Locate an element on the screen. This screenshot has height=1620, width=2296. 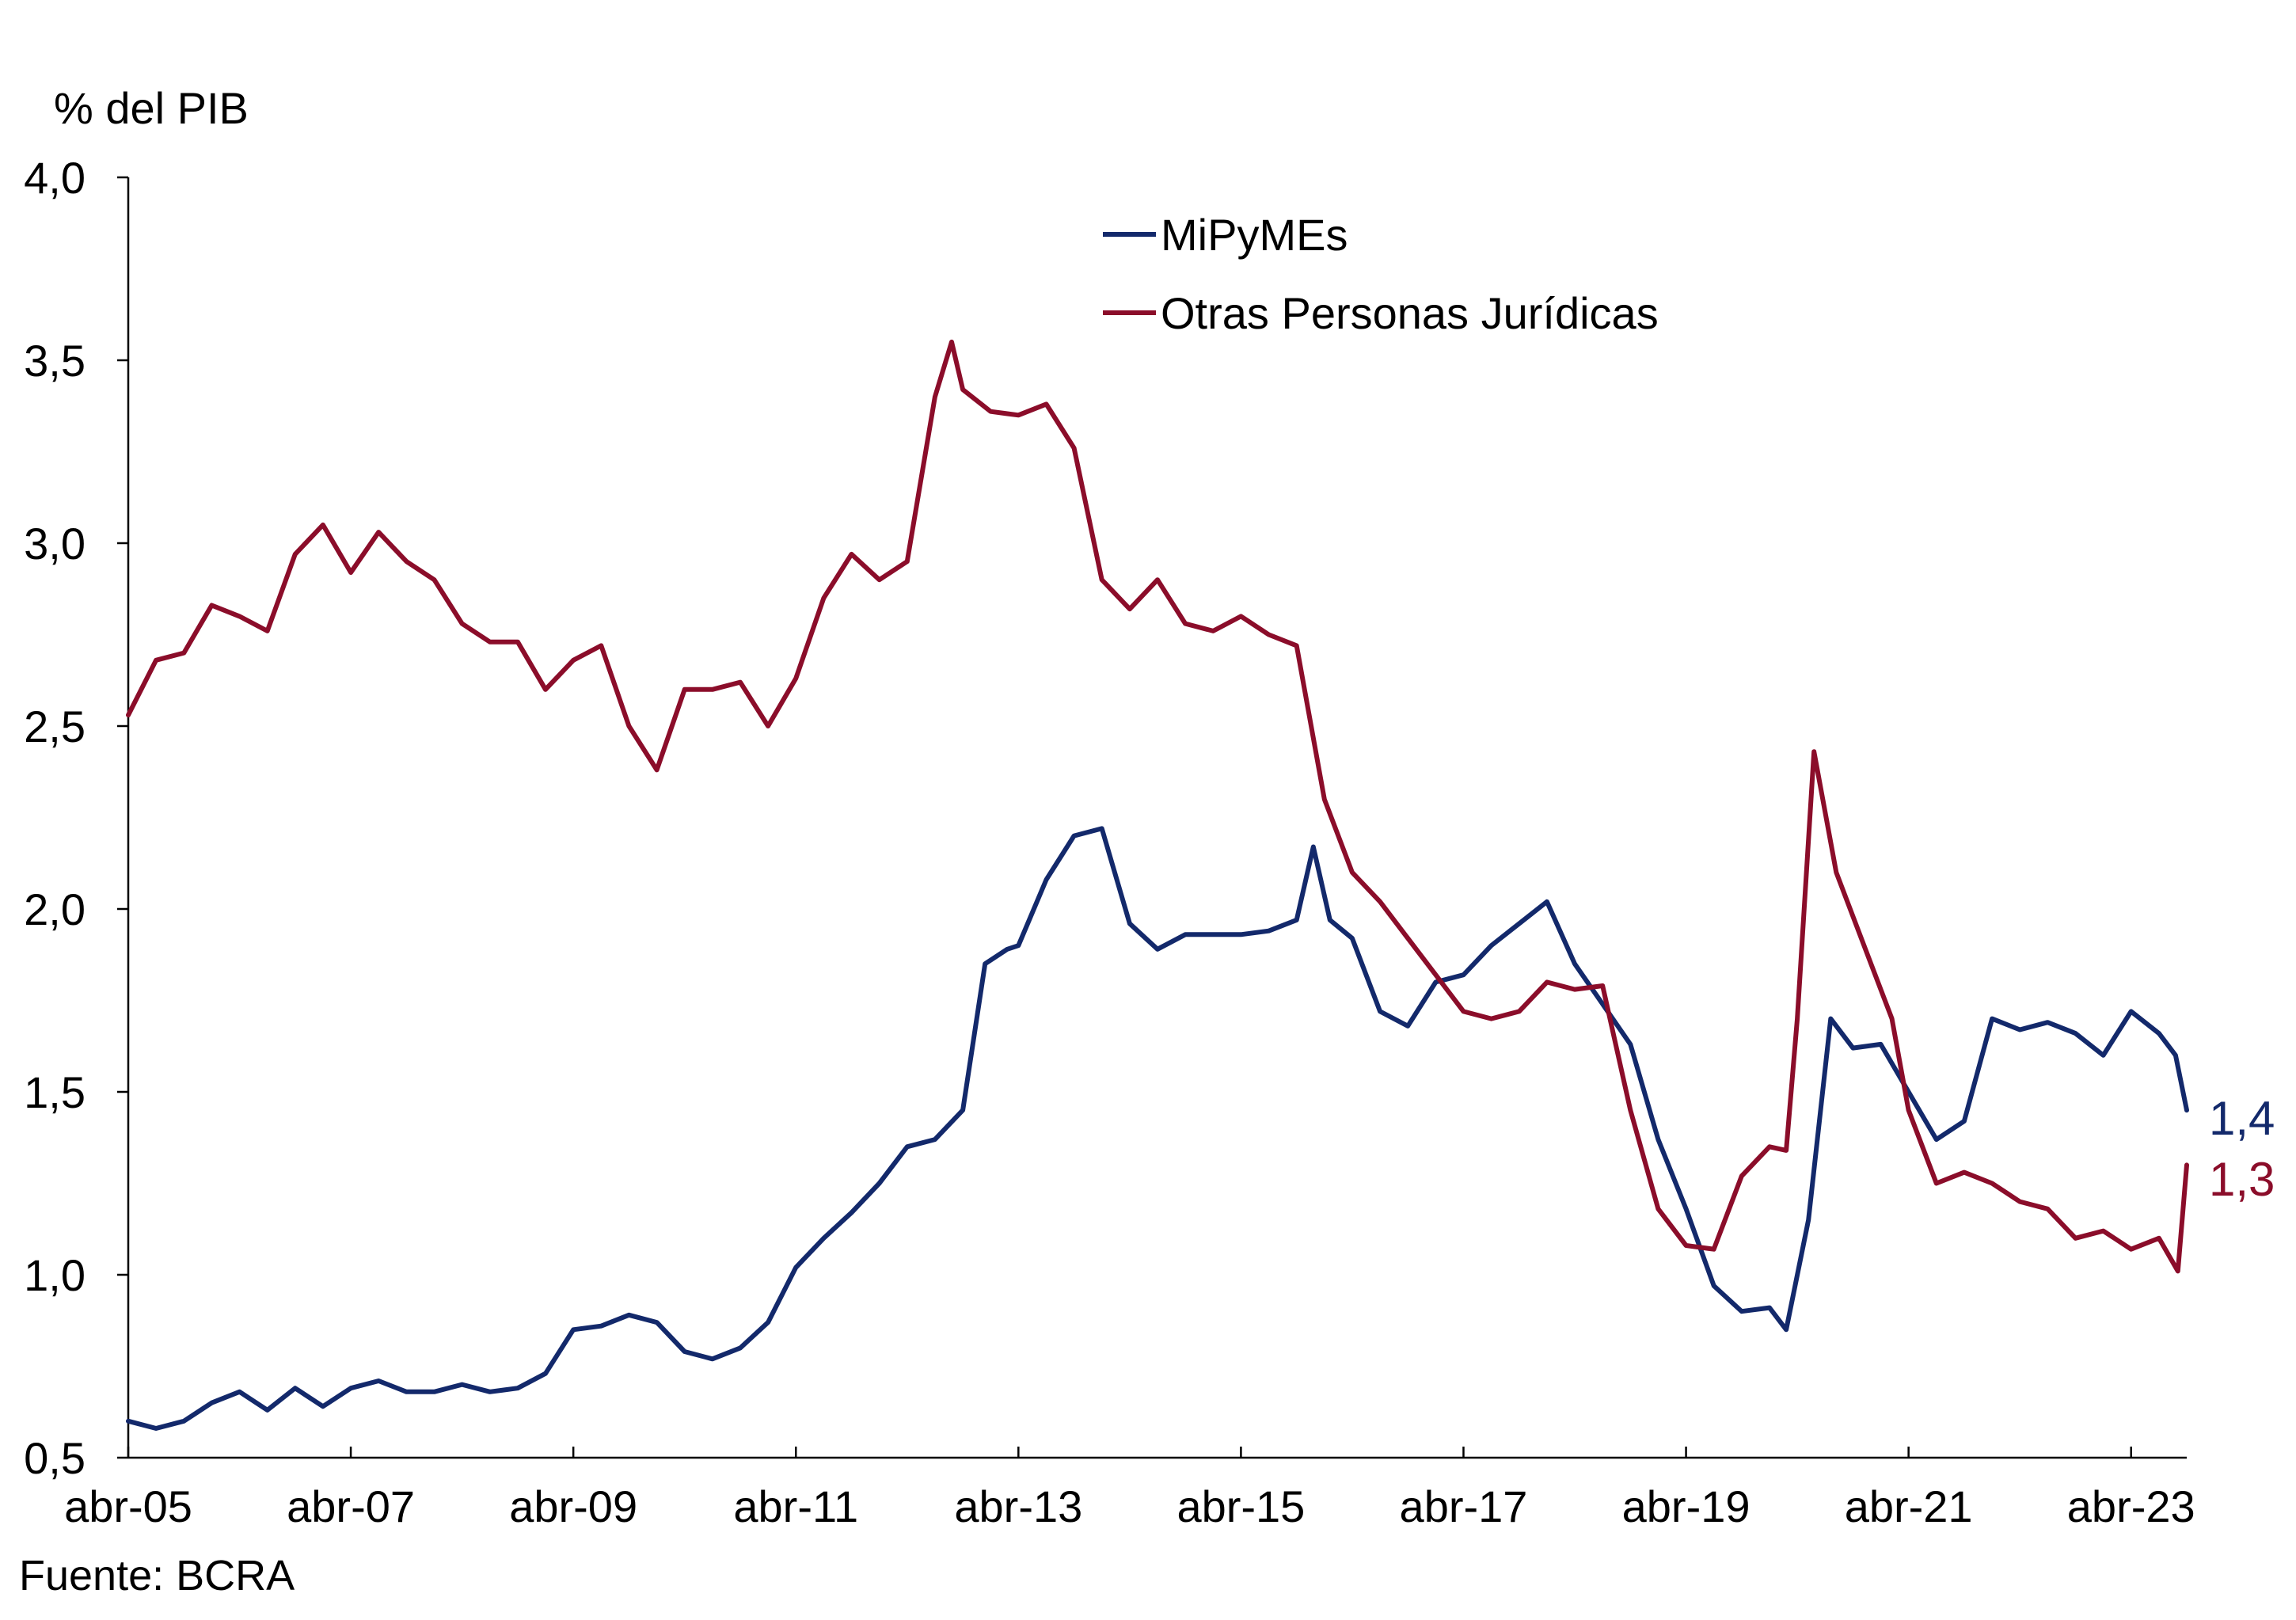
x-tick-label: abr-05 is located at coordinates (128, 1506).